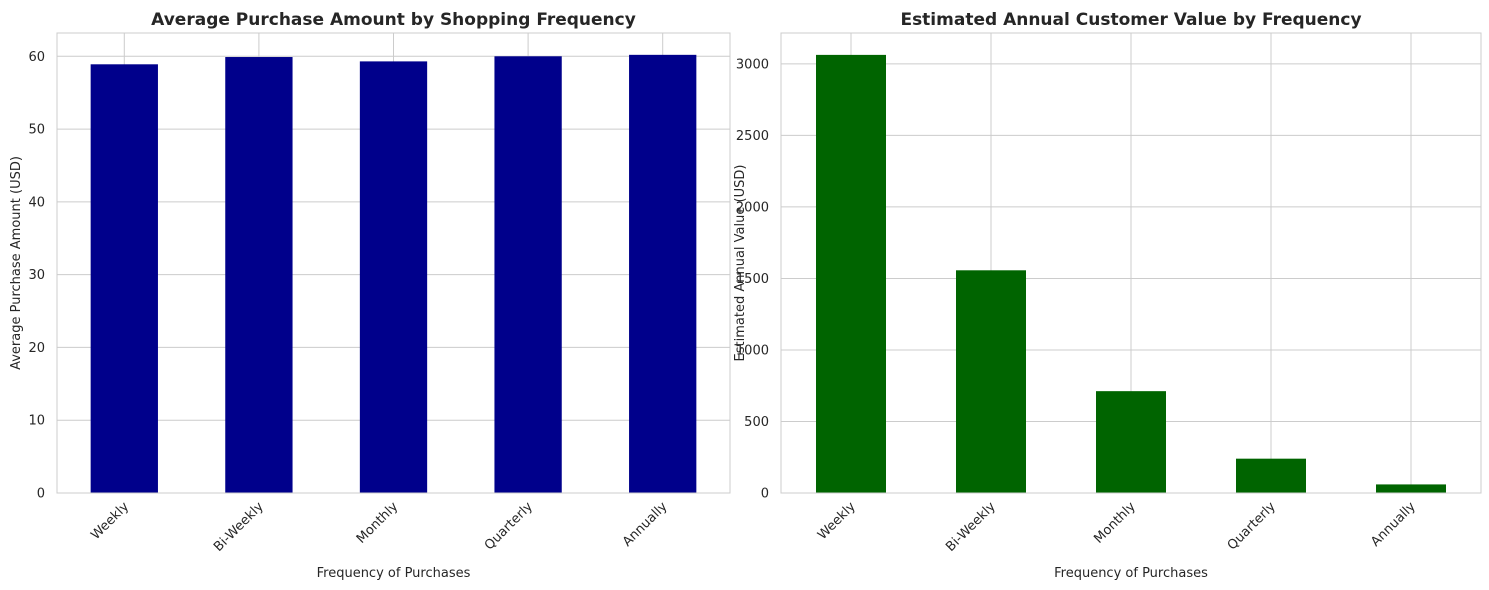  Describe the element at coordinates (740, 263) in the screenshot. I see `y-axis-label: Estimated Annual Value (USD)` at that location.